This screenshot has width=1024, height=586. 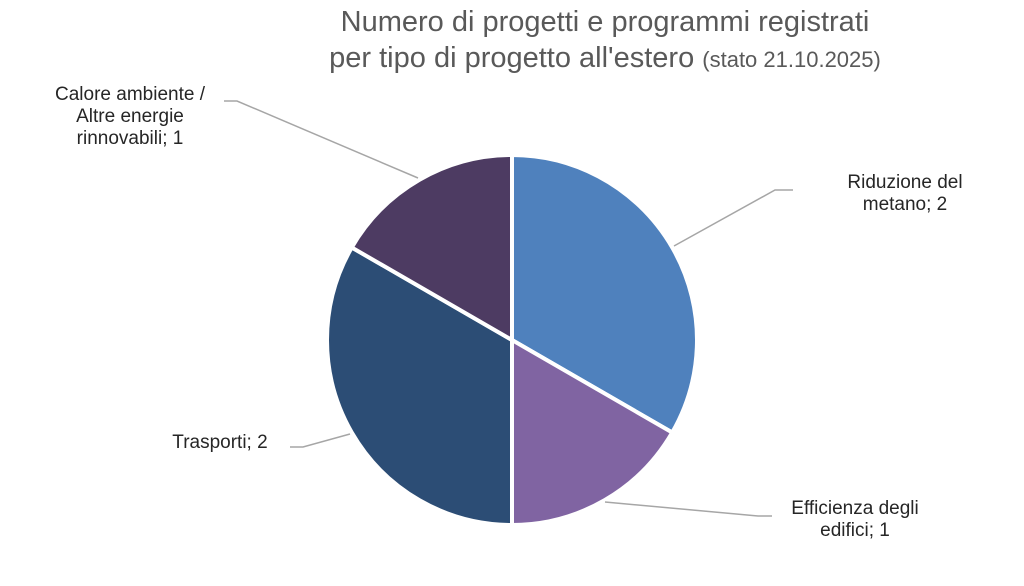 I want to click on label-line: metano; 2, so click(x=905, y=204).